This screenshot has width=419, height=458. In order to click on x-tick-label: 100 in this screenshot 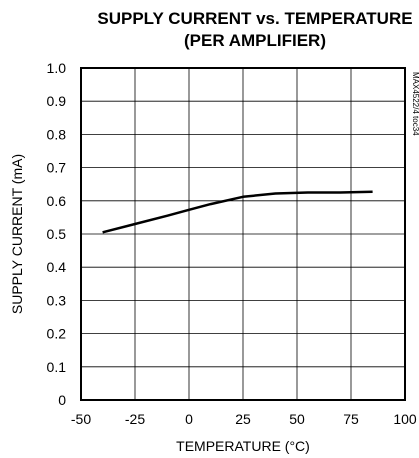, I will do `click(405, 419)`.